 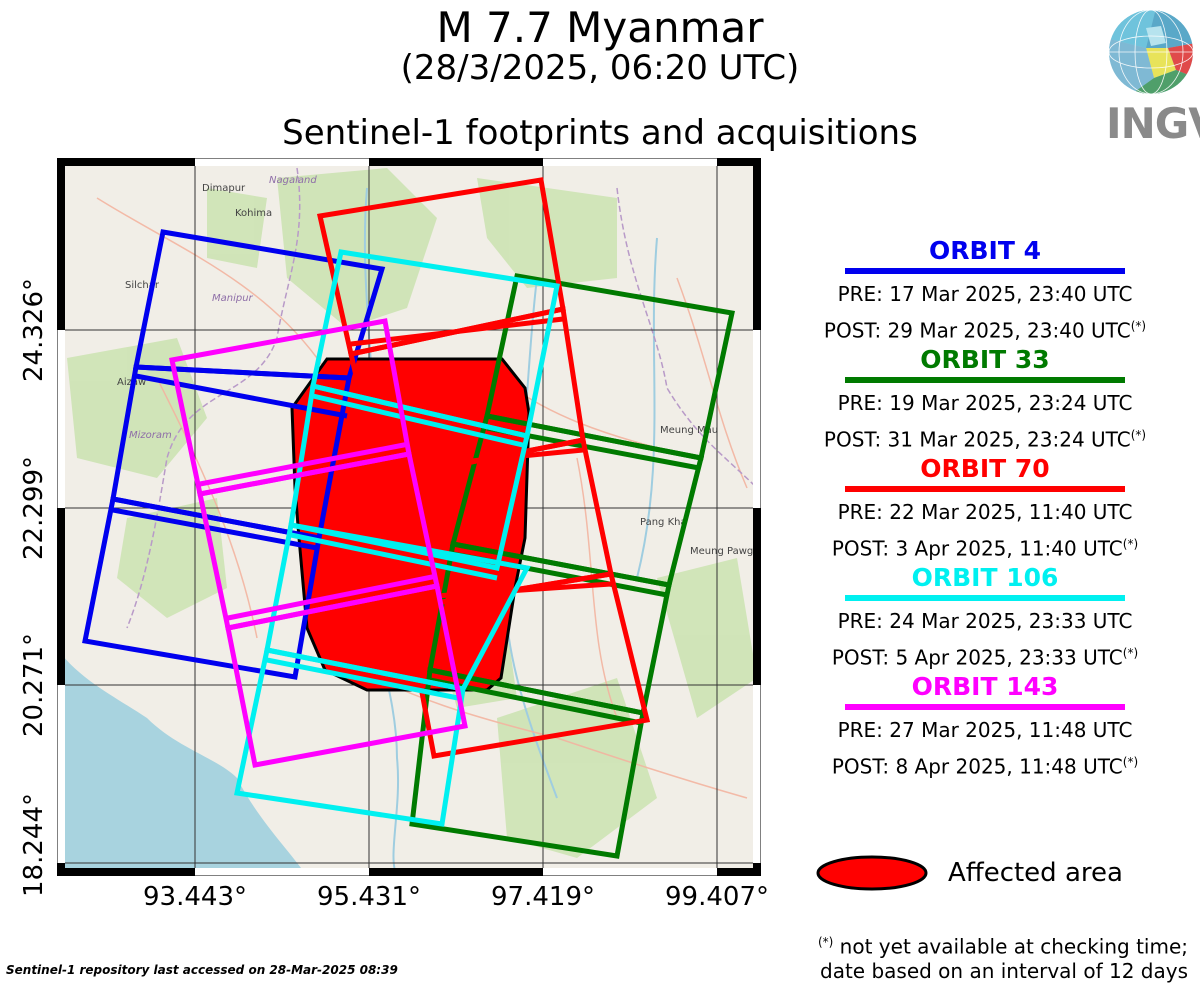 I want to click on lat-label-1: 24.326°, so click(x=34, y=330).